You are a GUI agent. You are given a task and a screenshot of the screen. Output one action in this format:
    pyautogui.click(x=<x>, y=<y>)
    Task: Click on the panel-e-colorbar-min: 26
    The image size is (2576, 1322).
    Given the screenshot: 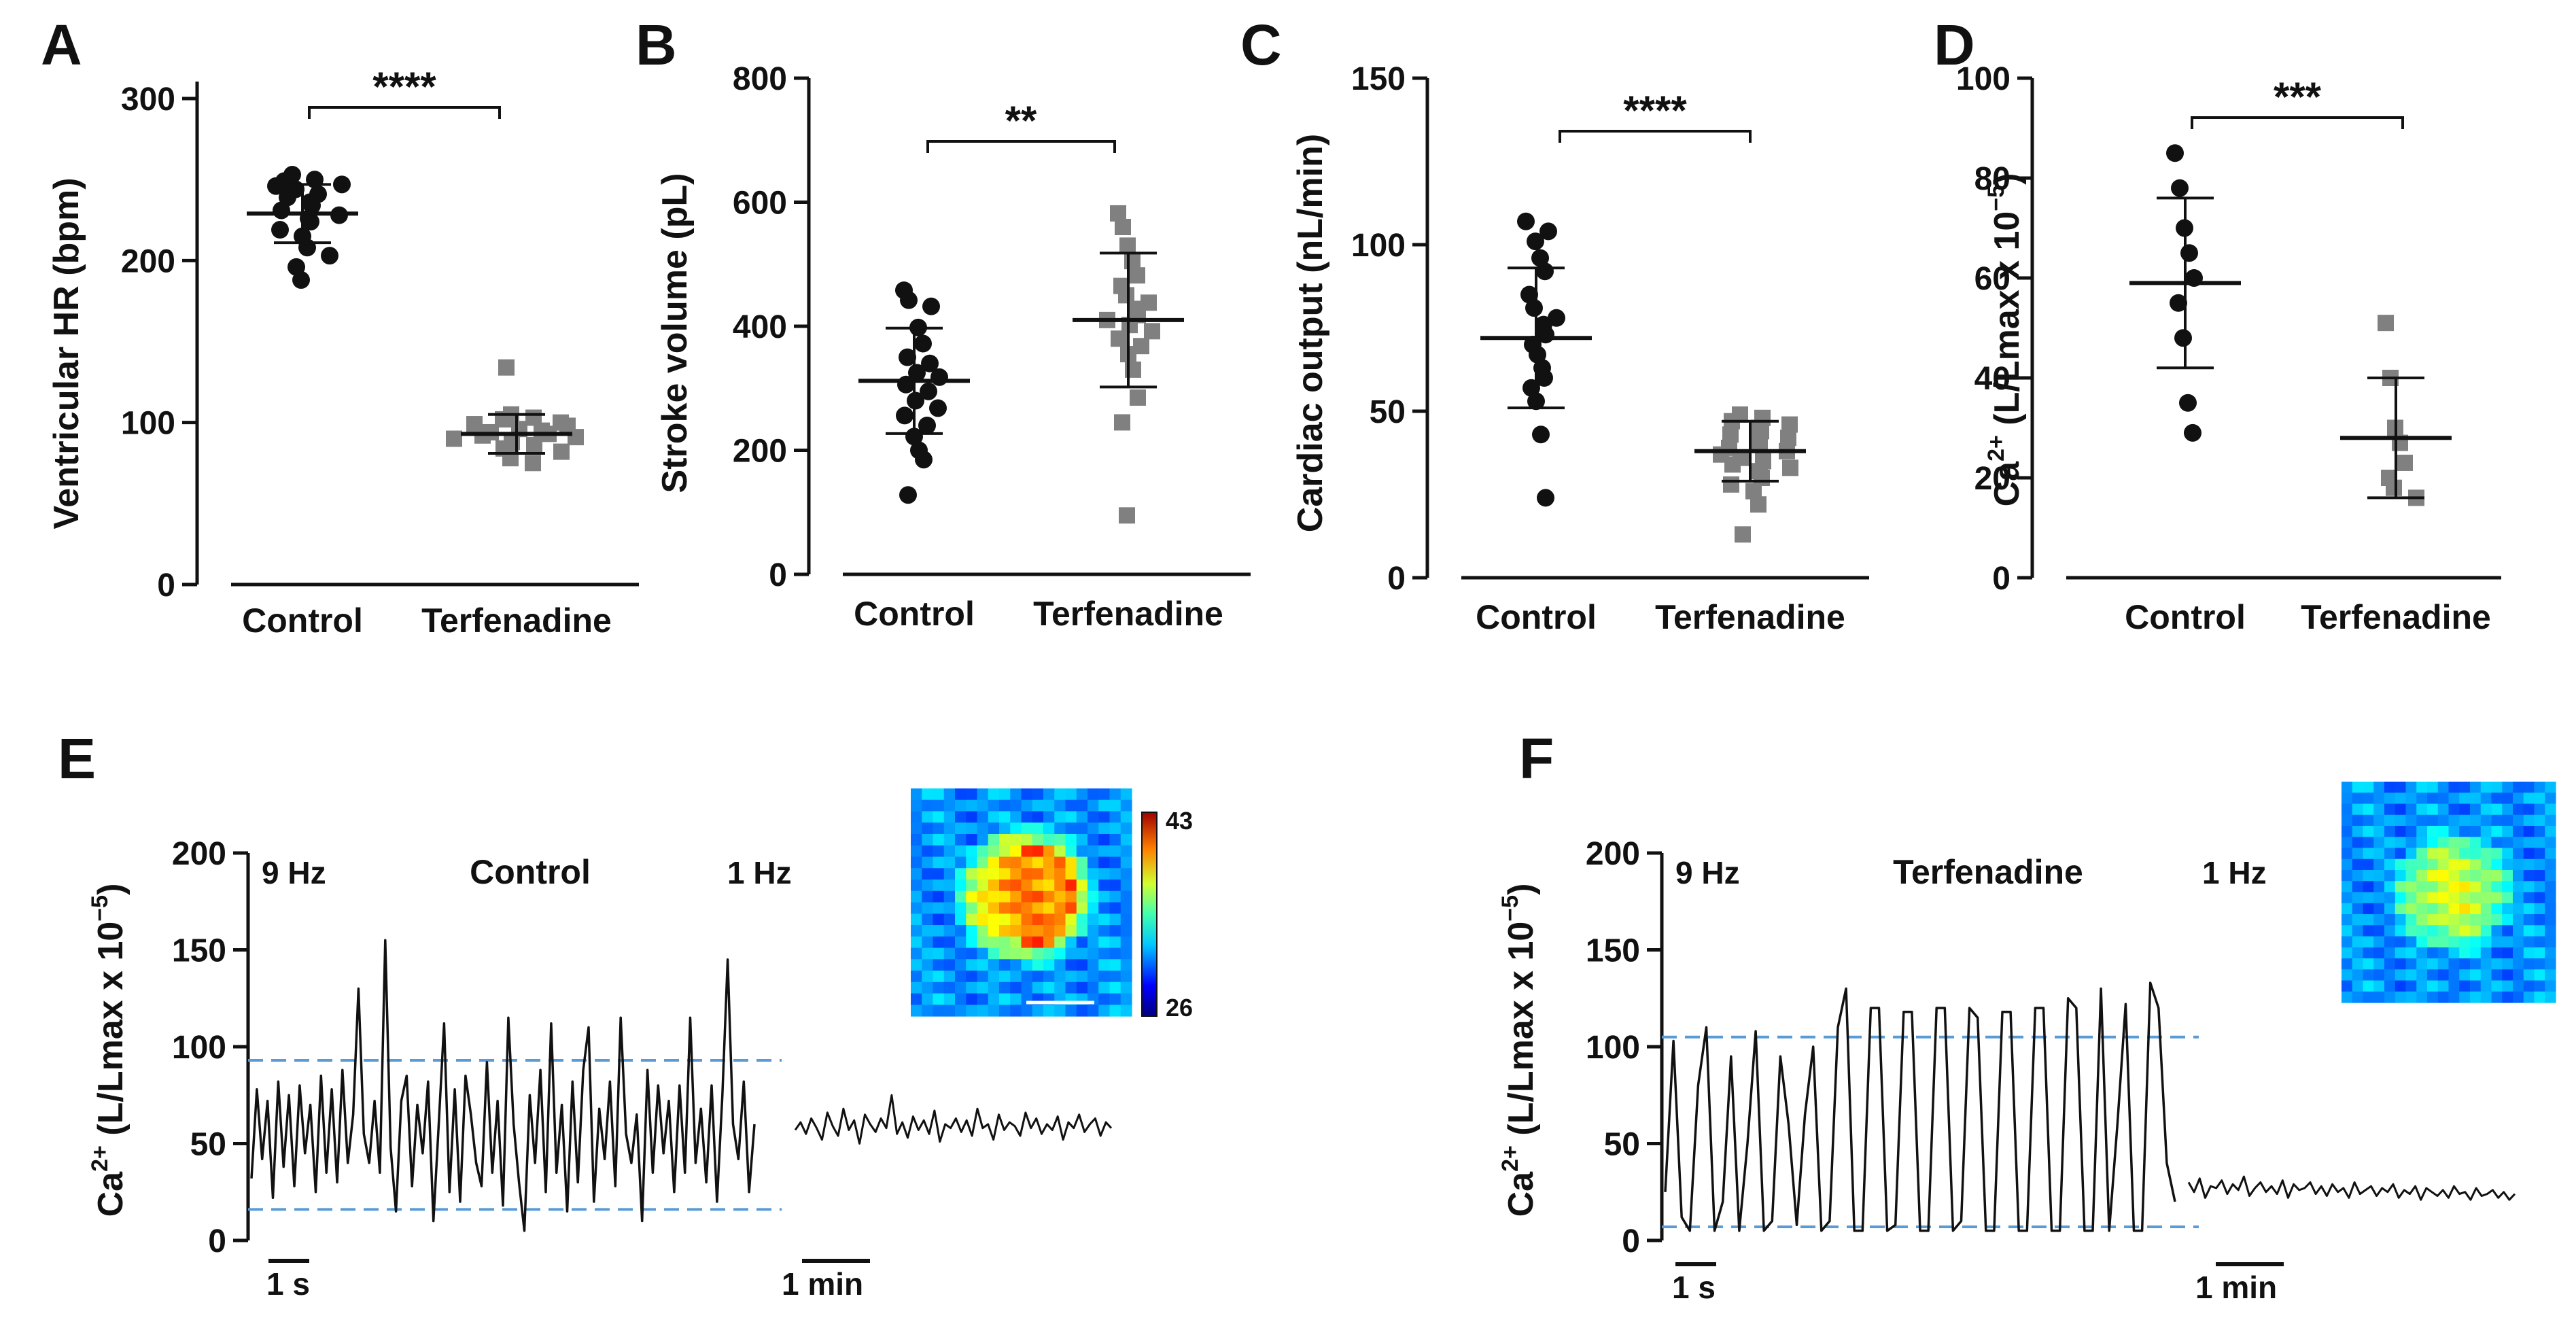 What is the action you would take?
    pyautogui.click(x=1179, y=1008)
    